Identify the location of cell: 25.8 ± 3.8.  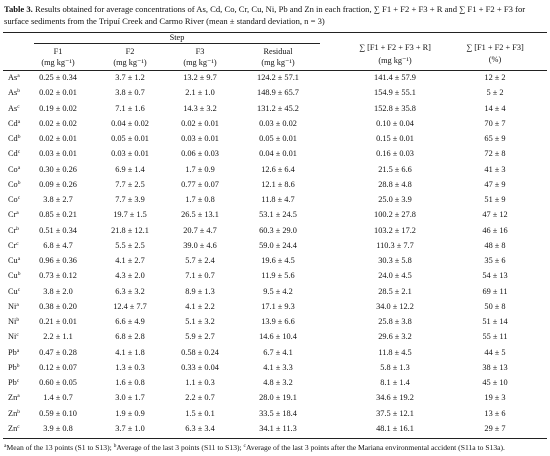
(395, 321).